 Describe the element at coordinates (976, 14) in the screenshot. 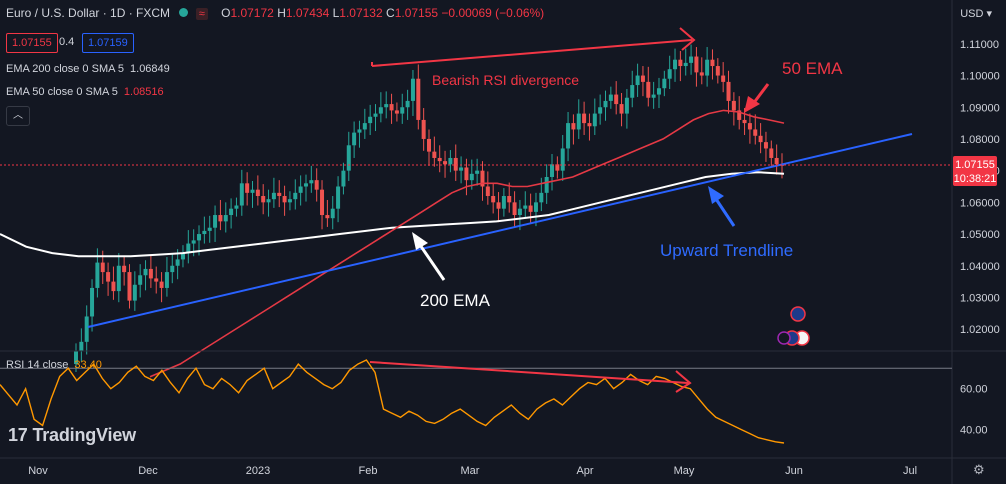

I see `currency-selector: USD ▾` at that location.